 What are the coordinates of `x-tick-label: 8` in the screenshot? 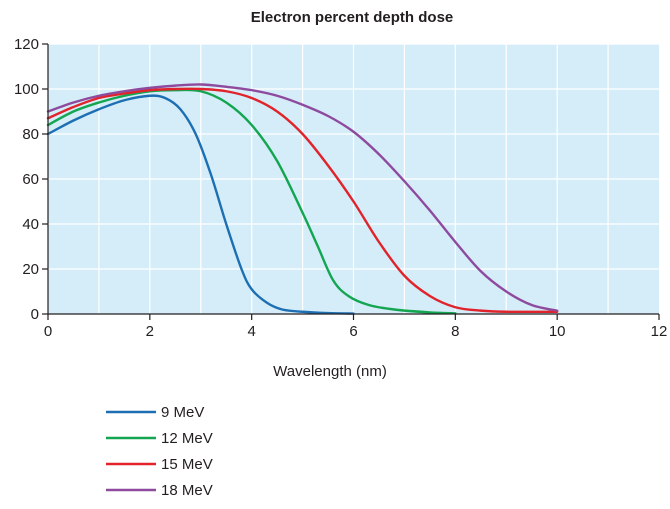 It's located at (455, 331).